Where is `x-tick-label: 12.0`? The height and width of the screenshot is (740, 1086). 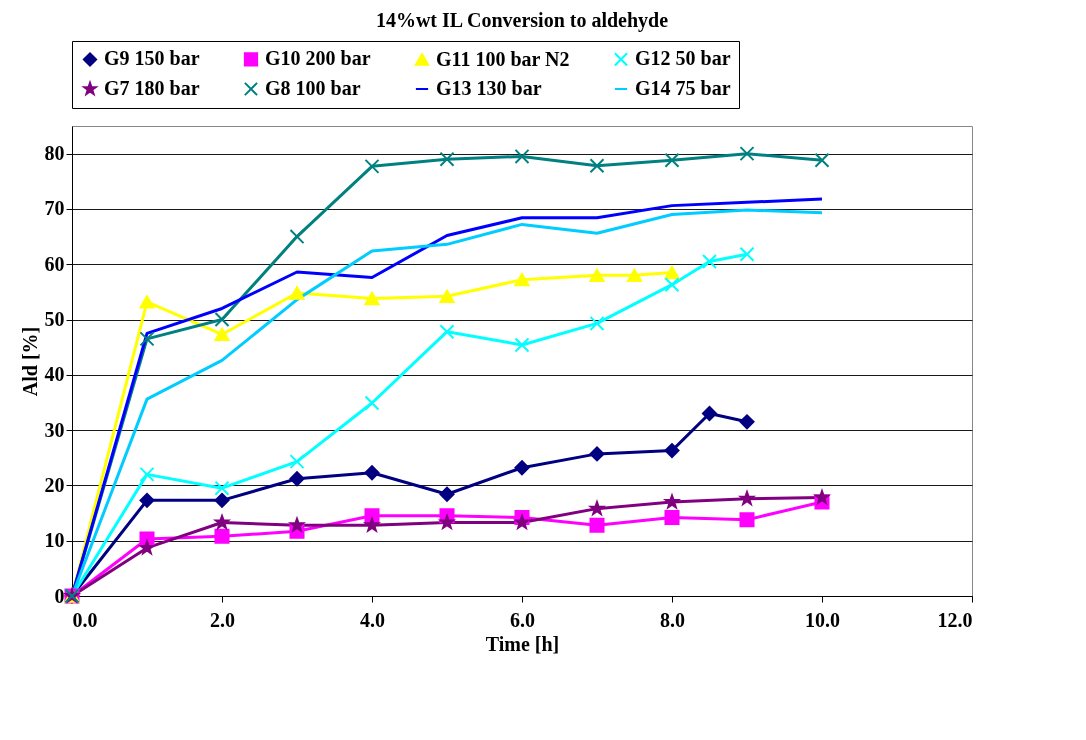 x-tick-label: 12.0 is located at coordinates (955, 619).